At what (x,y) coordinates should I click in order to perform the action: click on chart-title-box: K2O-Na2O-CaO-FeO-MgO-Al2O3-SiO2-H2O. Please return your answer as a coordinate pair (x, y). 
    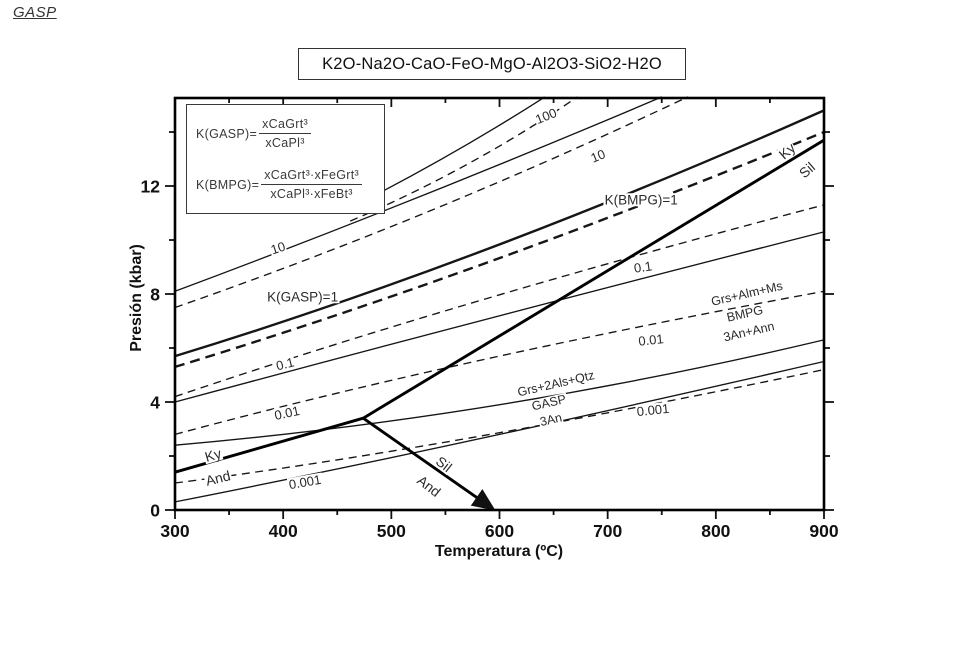
    Looking at the image, I should click on (492, 64).